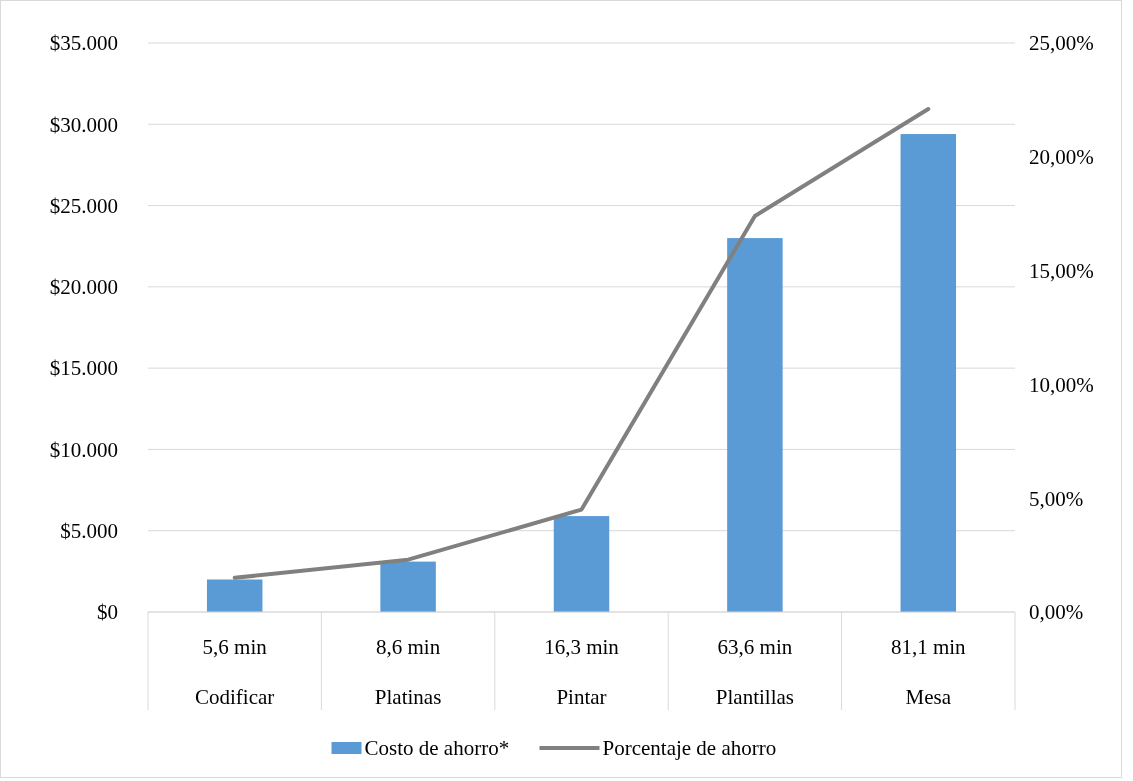 The height and width of the screenshot is (781, 1133). What do you see at coordinates (928, 672) in the screenshot?
I see `category-label: 81,1 min Mesa` at bounding box center [928, 672].